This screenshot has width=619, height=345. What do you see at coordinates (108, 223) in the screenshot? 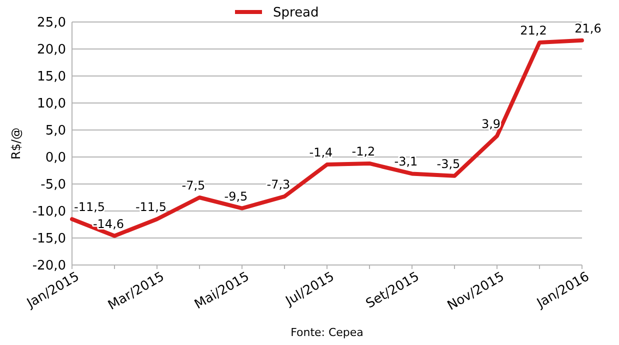
I see `data-label: -14,6` at bounding box center [108, 223].